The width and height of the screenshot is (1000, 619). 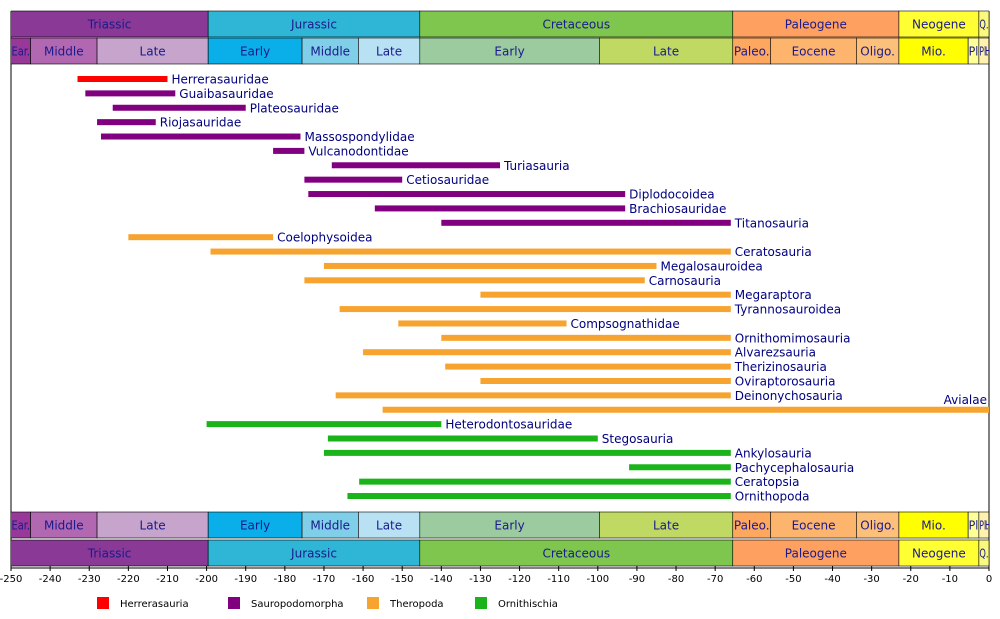 What do you see at coordinates (201, 123) in the screenshot?
I see `bar-label: Riojasauridae` at bounding box center [201, 123].